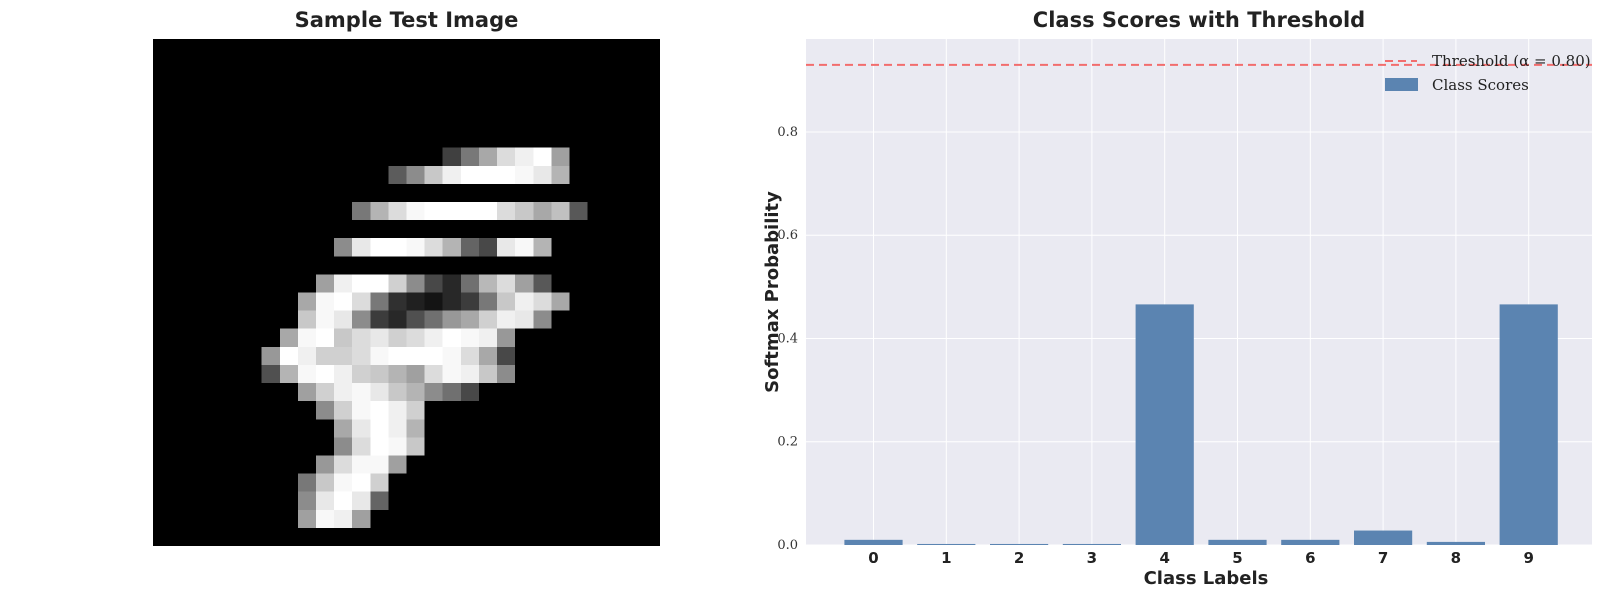  I want to click on y-axis-label: Softmax Probability, so click(772, 292).